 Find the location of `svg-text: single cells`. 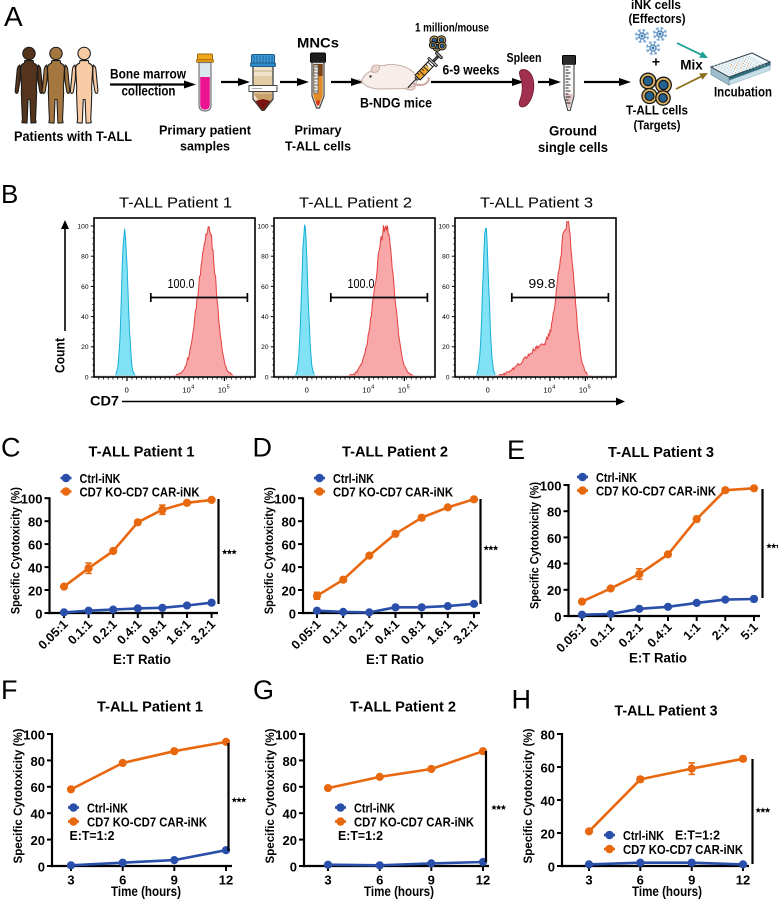

svg-text: single cells is located at coordinates (573, 147).